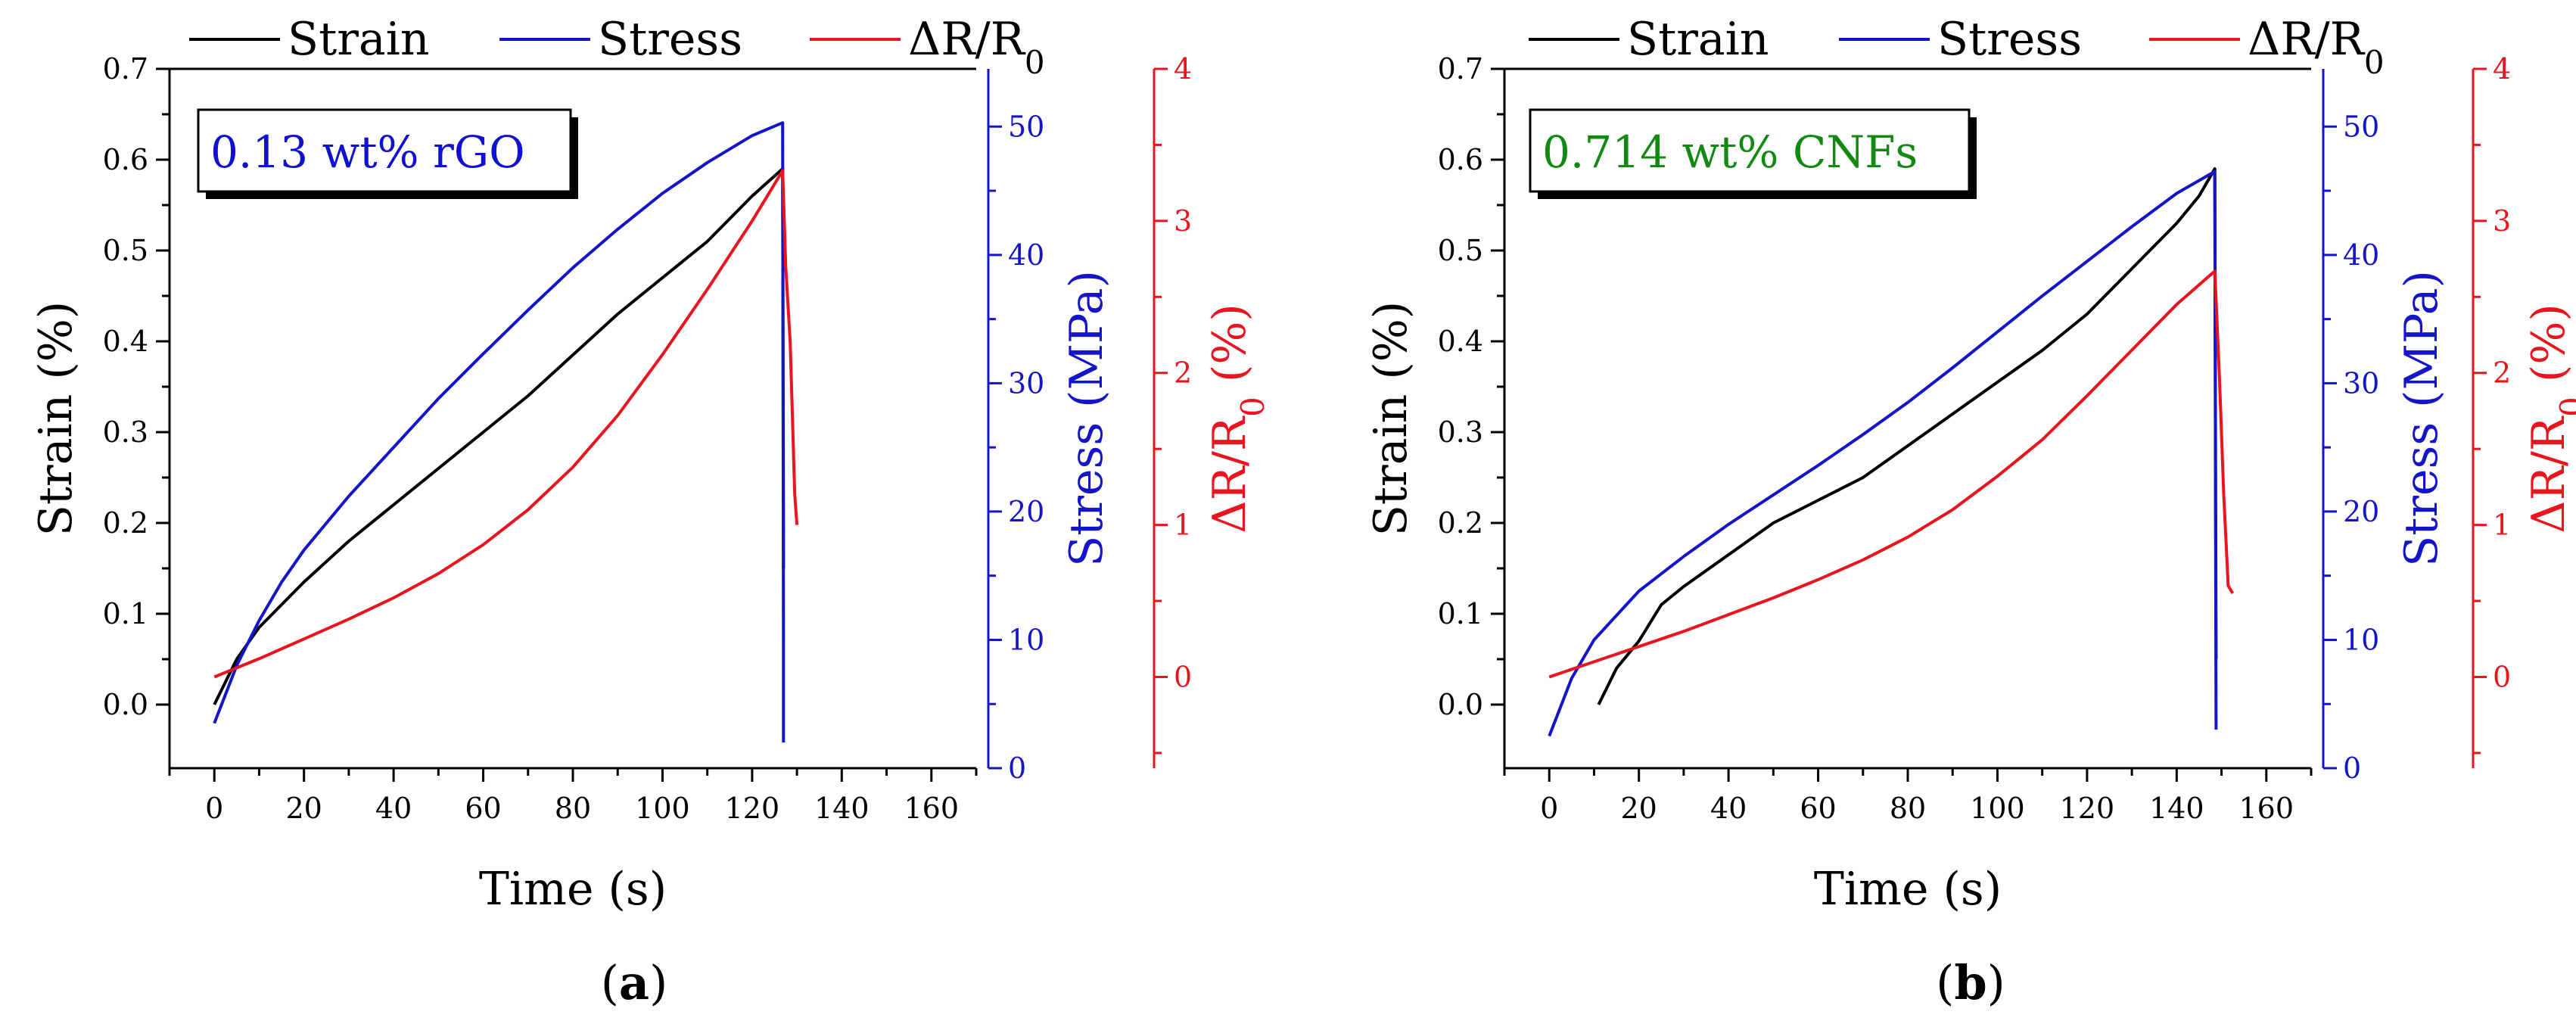  I want to click on annotation-label: 0.13 wt% rGO, so click(367, 152).